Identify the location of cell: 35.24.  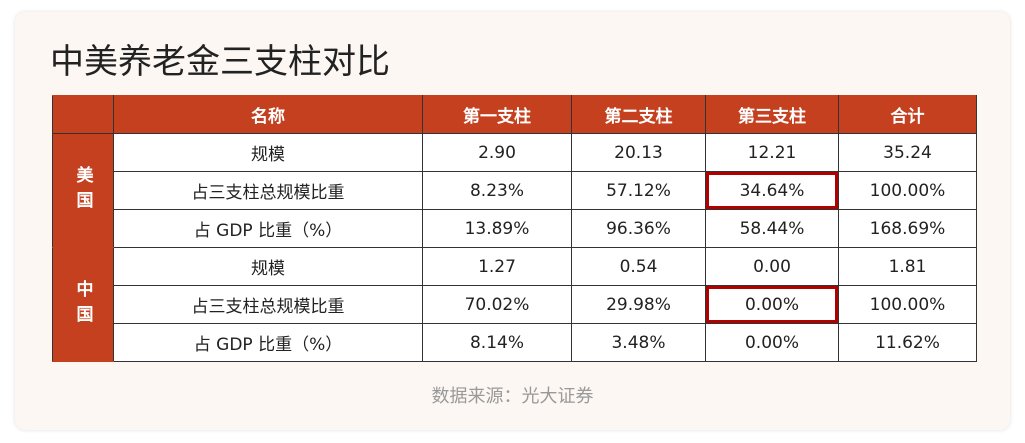
(907, 152).